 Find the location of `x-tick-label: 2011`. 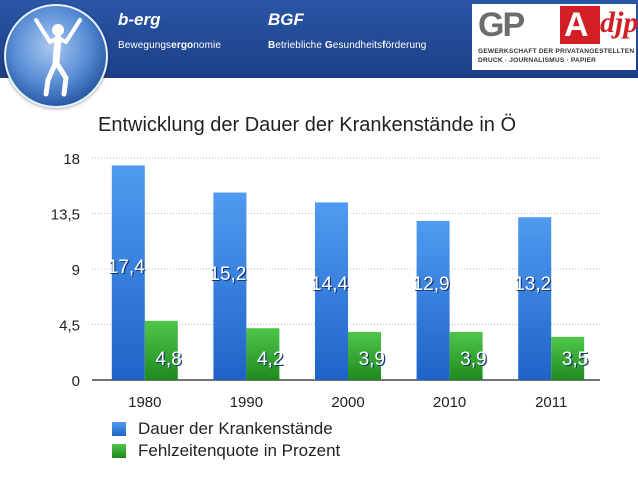

x-tick-label: 2011 is located at coordinates (551, 402).